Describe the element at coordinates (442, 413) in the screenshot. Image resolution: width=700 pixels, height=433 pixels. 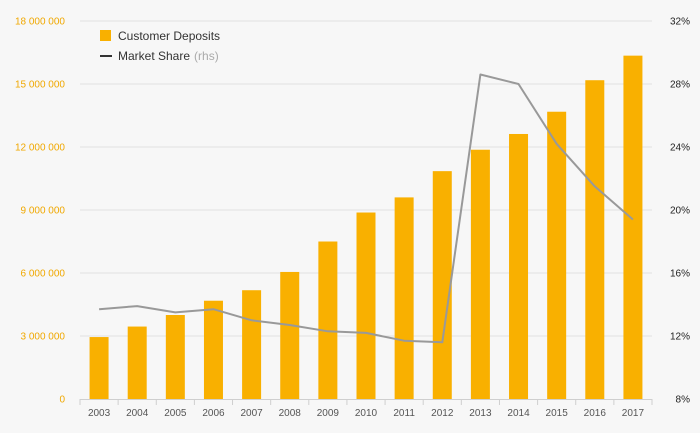
I see `x-tick-label: 2012` at that location.